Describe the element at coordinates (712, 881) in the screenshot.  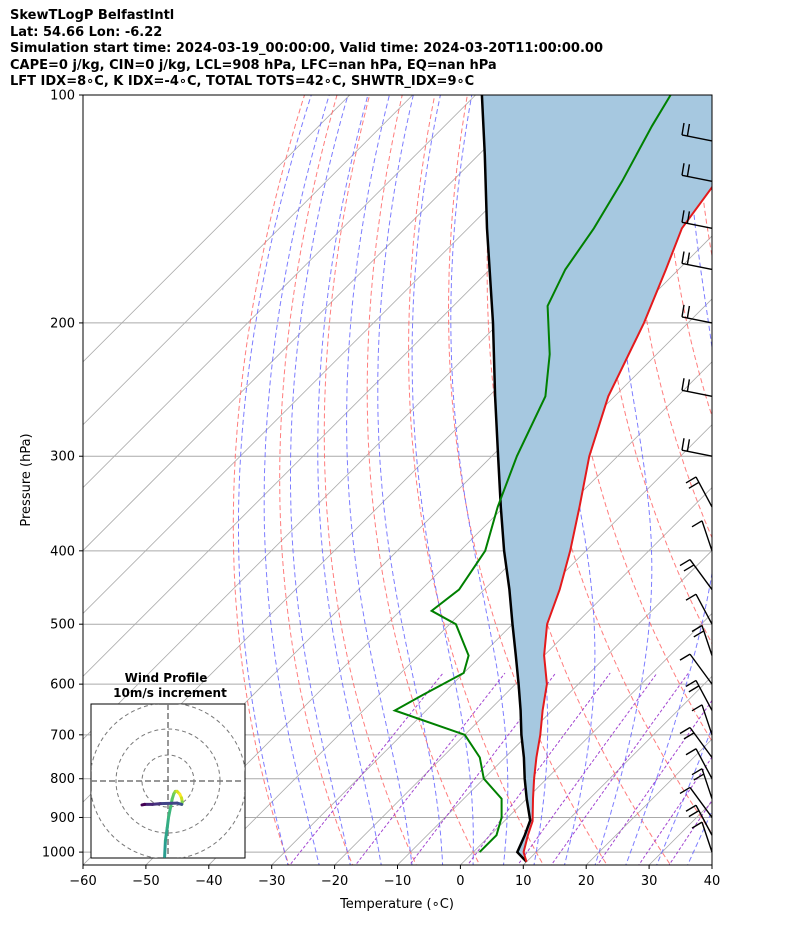
I see `x-tick-label: 40` at that location.